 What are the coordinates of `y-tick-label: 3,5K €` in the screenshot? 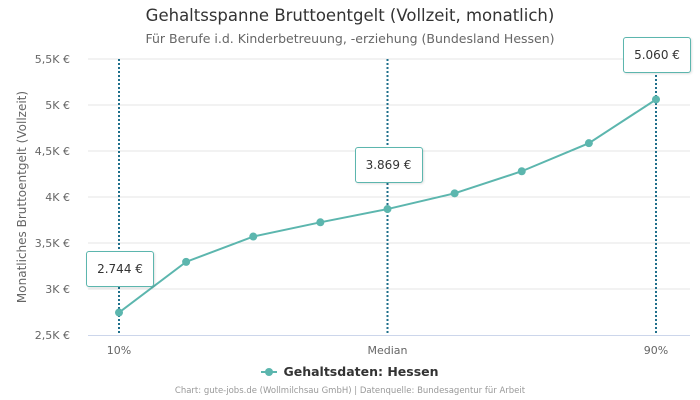 It's located at (52, 243).